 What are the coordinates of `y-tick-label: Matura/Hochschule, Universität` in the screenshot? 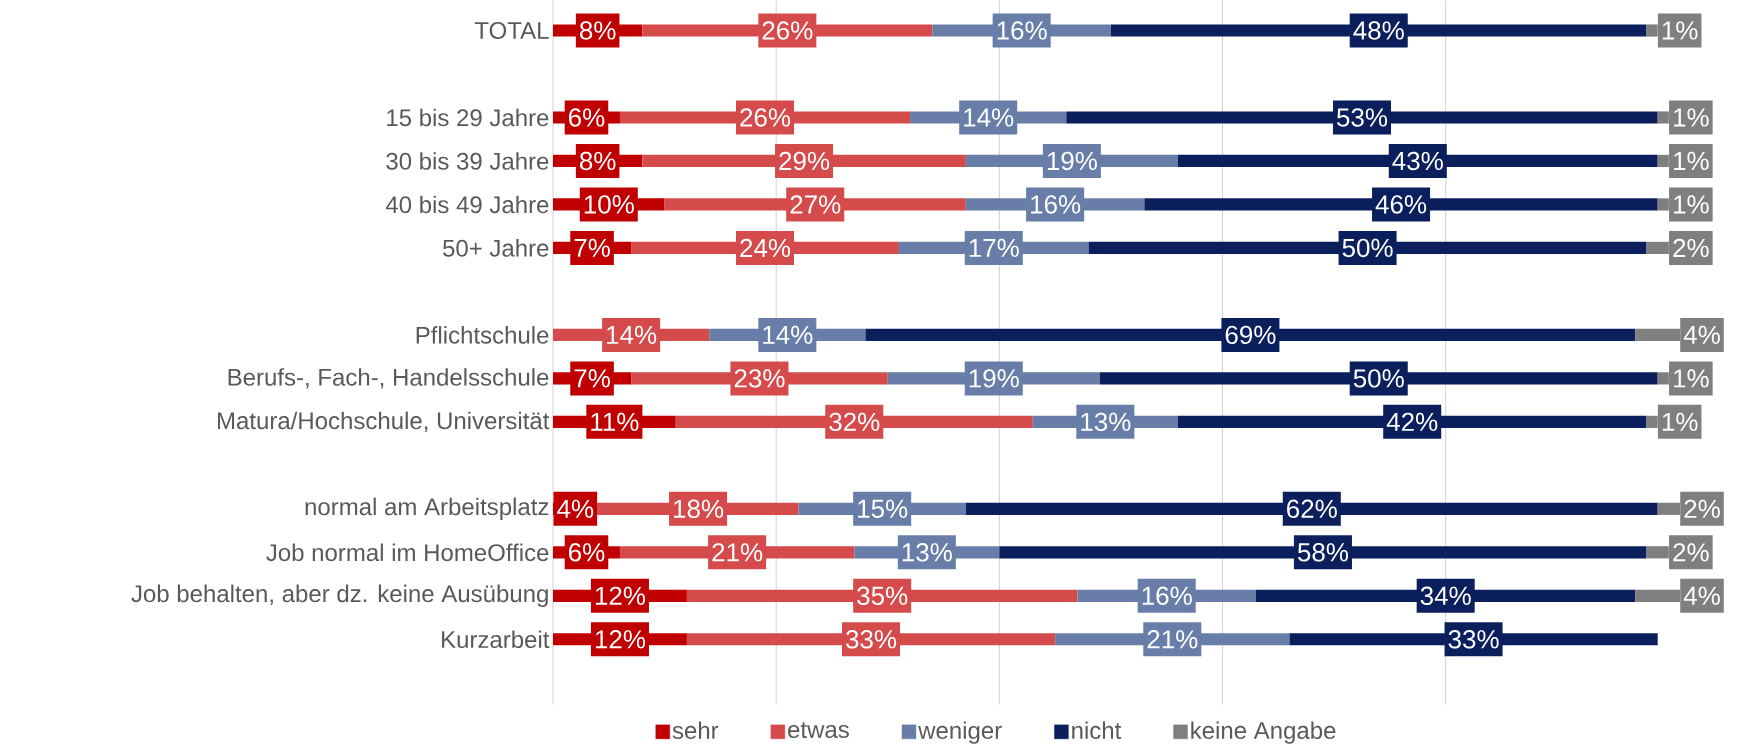 It's located at (383, 422).